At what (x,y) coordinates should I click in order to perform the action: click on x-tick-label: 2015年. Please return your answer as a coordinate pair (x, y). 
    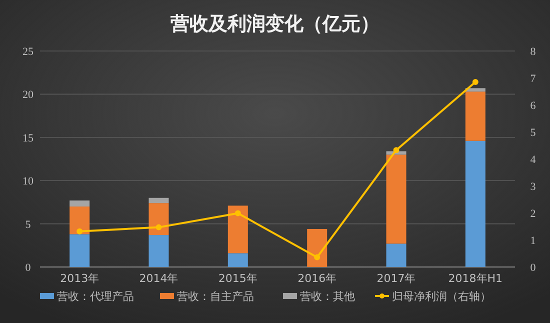
    Looking at the image, I should click on (238, 278).